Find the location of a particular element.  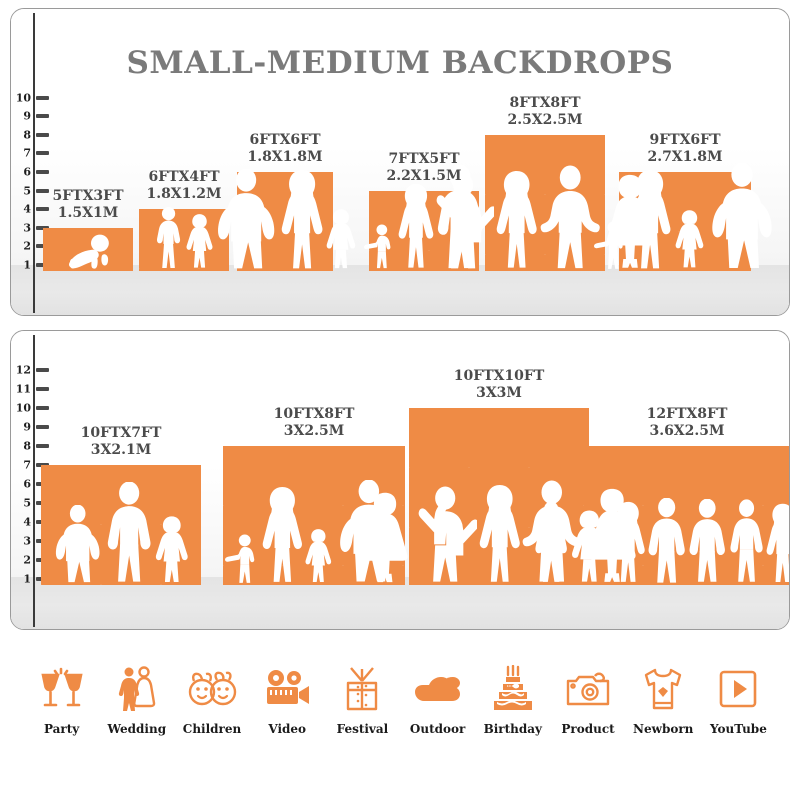

bar-size-label: 12FTX8FT 3.6X2.5M is located at coordinates (687, 423).